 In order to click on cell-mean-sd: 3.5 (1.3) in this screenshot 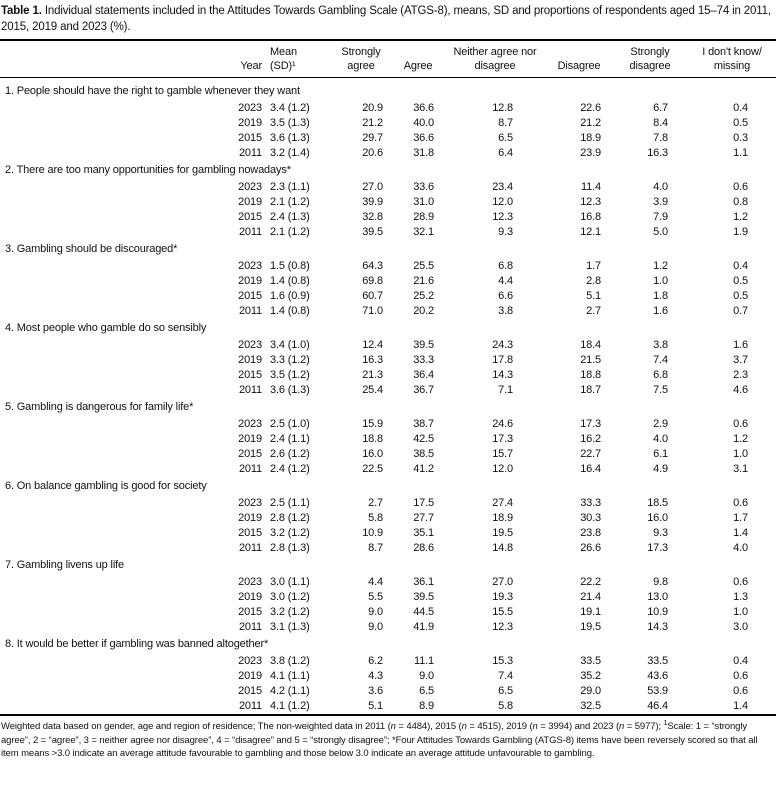, I will do `click(290, 123)`.